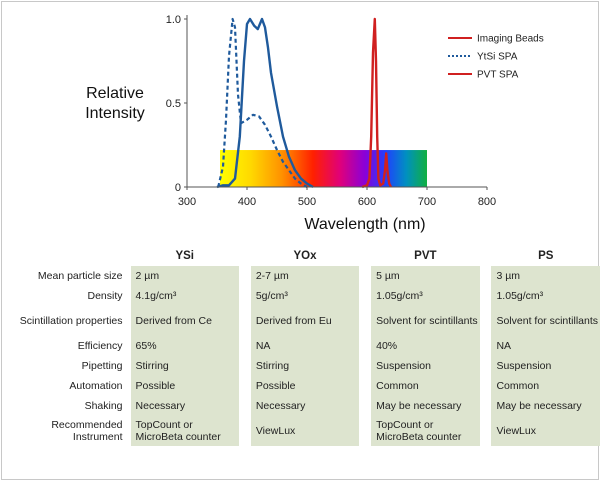 The width and height of the screenshot is (600, 481). What do you see at coordinates (105, 296) in the screenshot?
I see `row-label: Density` at bounding box center [105, 296].